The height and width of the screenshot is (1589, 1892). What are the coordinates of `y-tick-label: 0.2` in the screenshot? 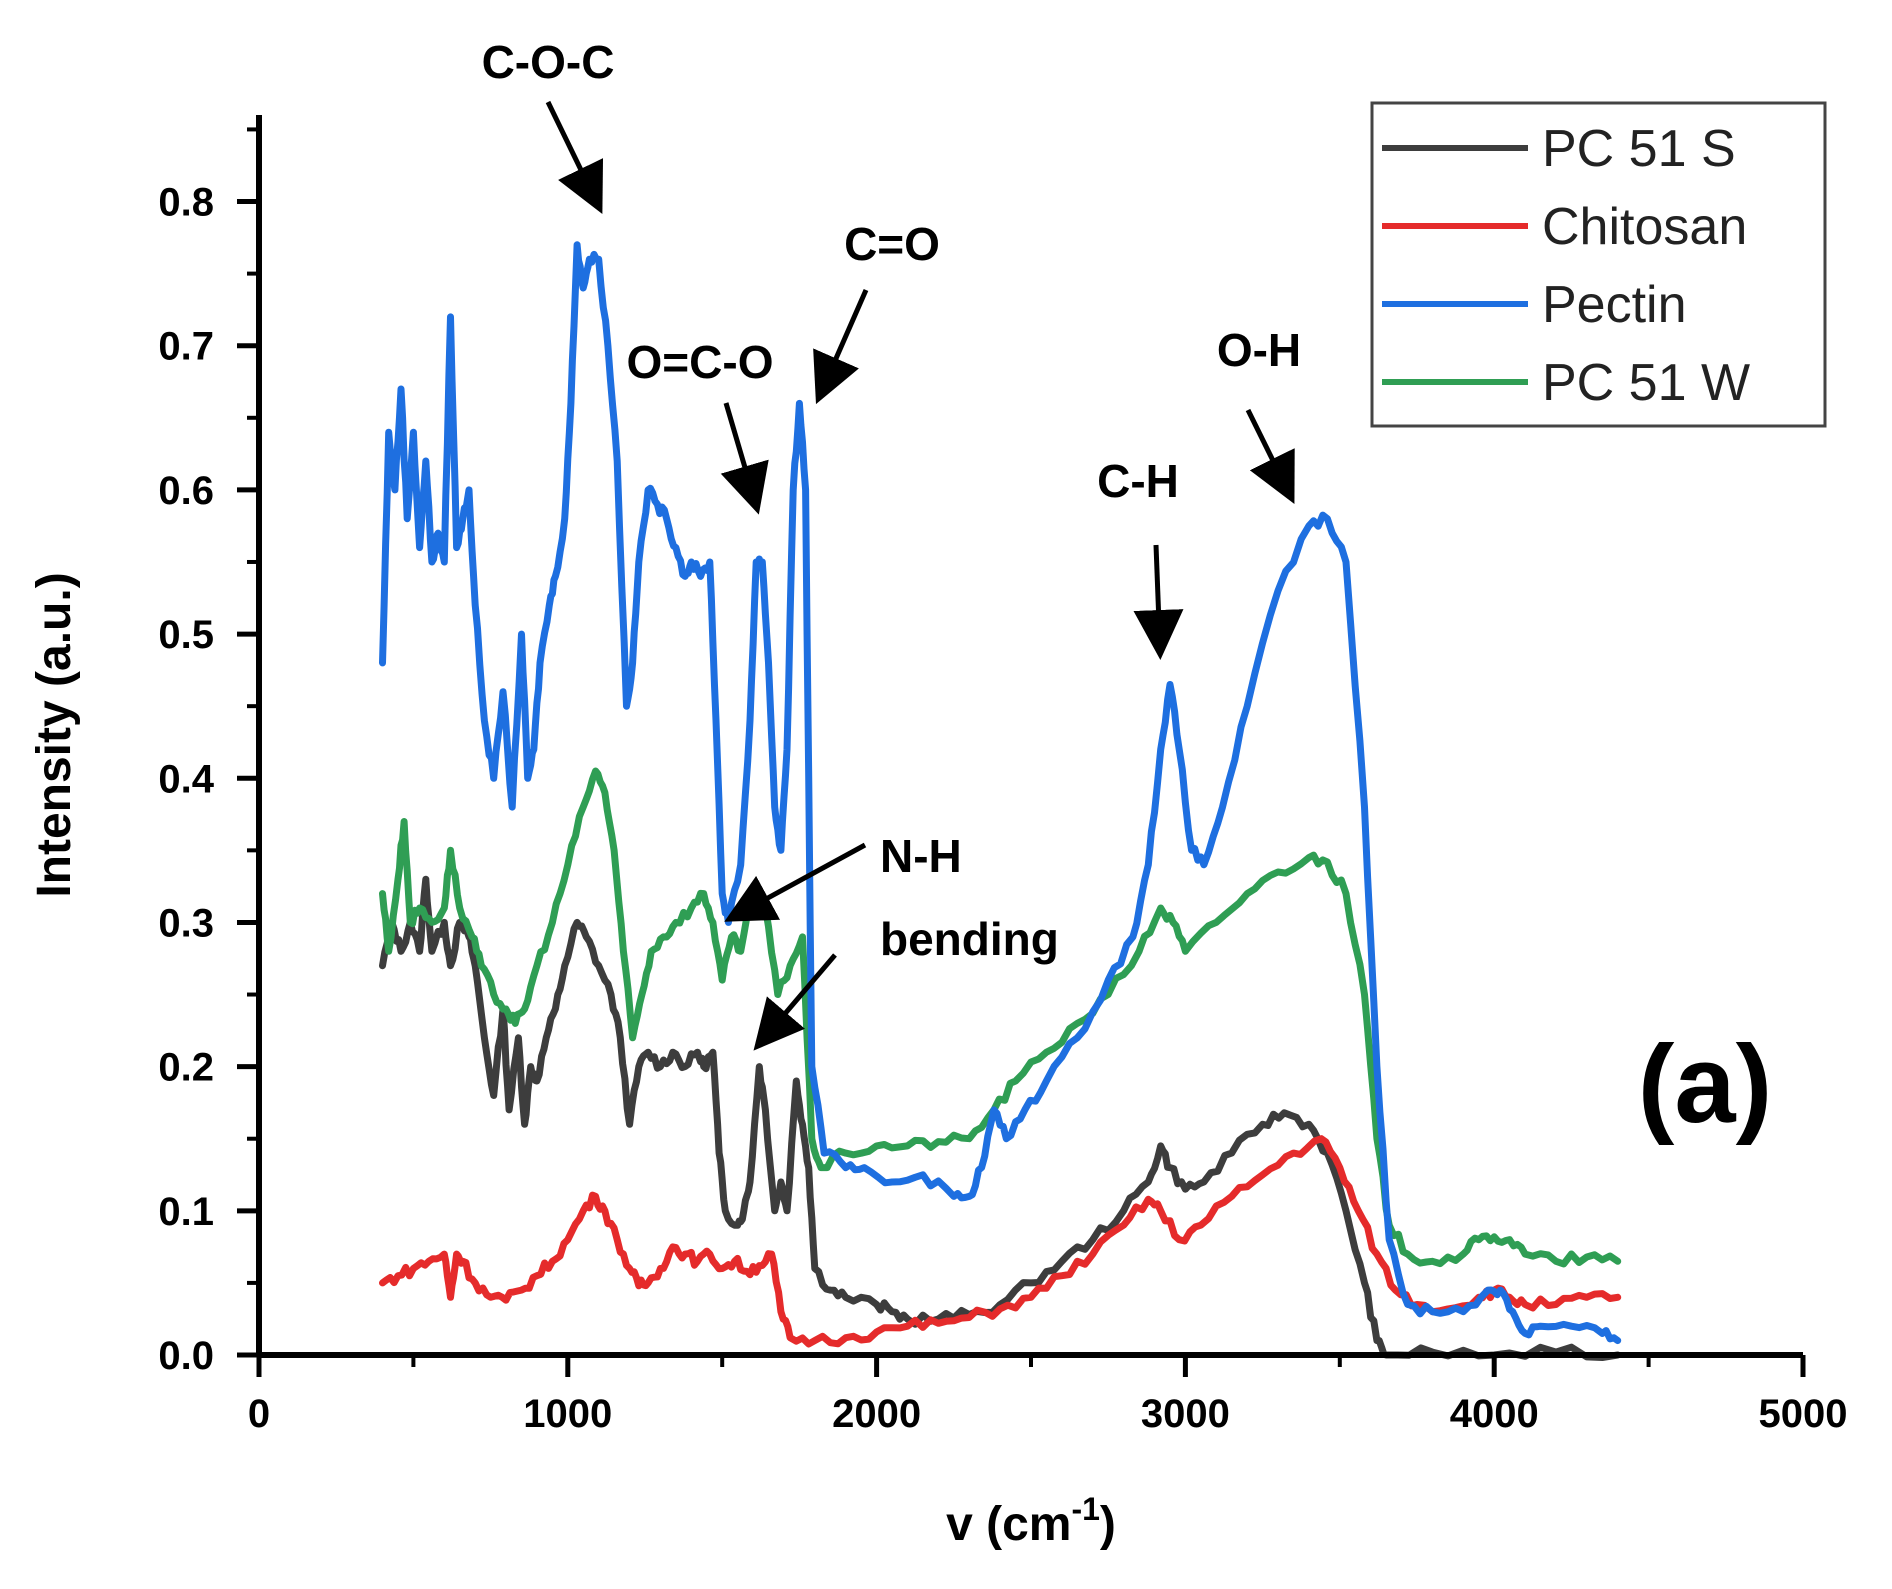 It's located at (186, 1068).